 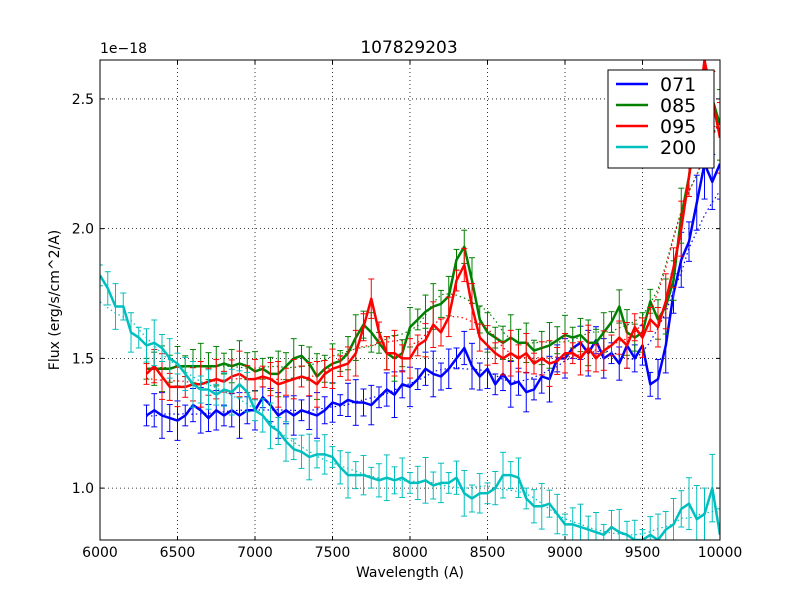 I want to click on y-tick-label: 2.5, so click(x=83, y=100).